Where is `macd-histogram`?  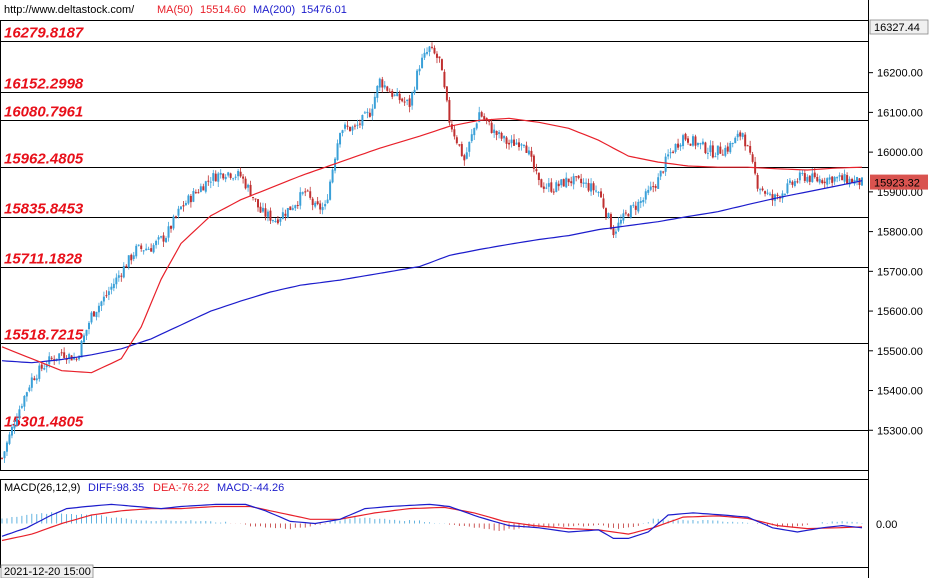 macd-histogram is located at coordinates (432, 521).